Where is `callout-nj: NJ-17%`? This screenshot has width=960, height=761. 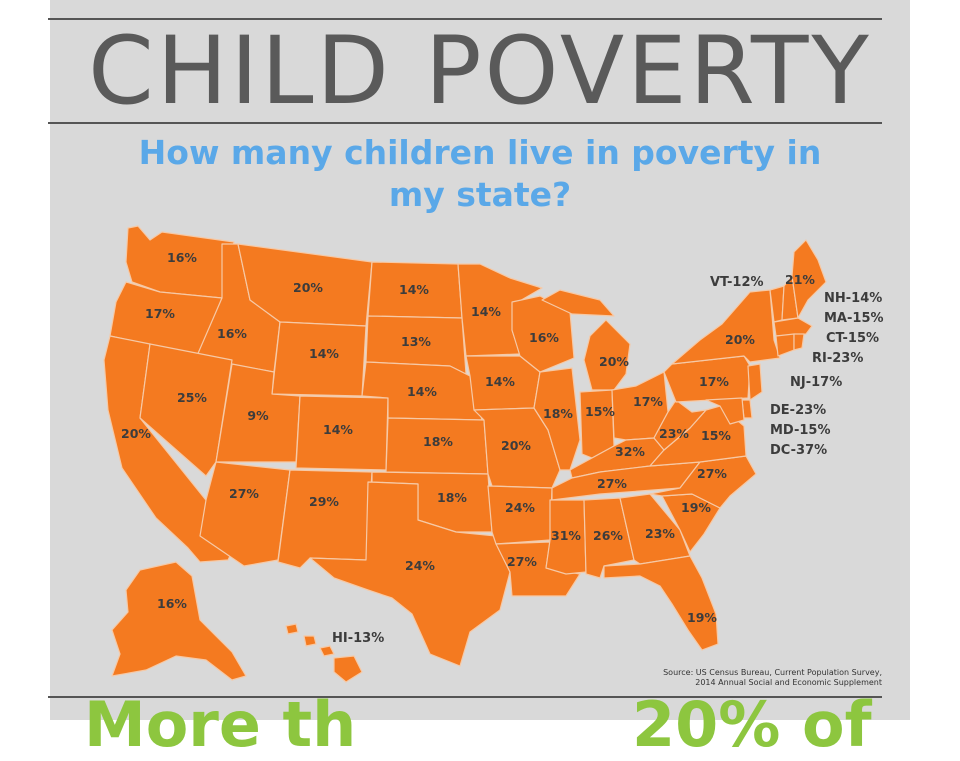 callout-nj: NJ-17% is located at coordinates (816, 382).